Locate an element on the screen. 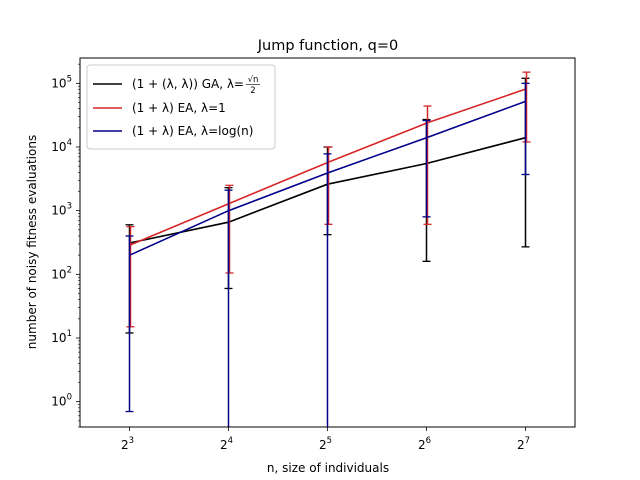 Image resolution: width=640 pixels, height=480 pixels. chart-title: Jump function, q=0 is located at coordinates (327, 46).